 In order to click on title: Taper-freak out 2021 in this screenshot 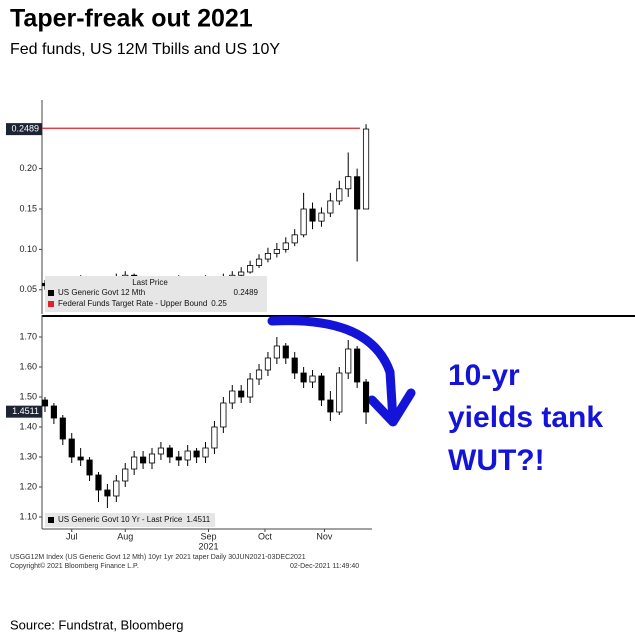, I will do `click(131, 19)`.